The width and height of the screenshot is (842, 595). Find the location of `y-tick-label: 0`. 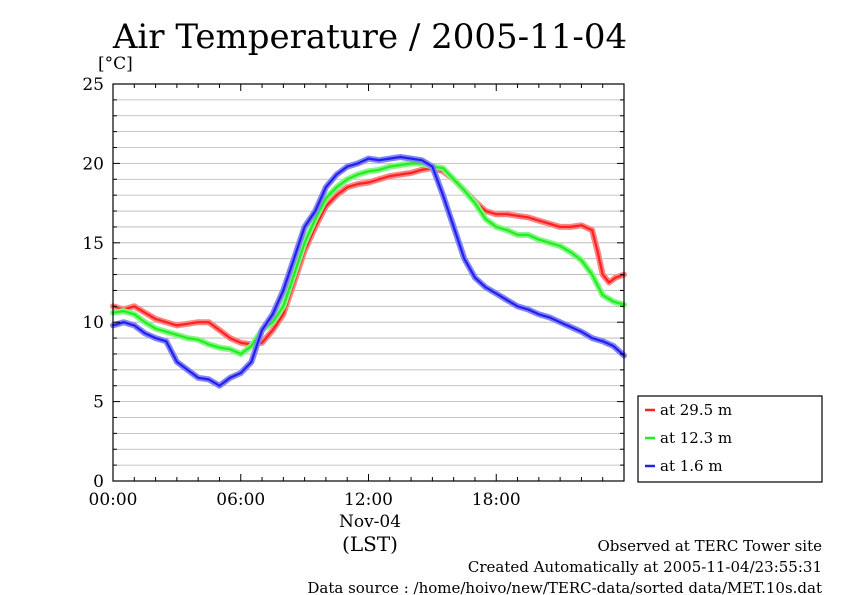

y-tick-label: 0 is located at coordinates (98, 482).